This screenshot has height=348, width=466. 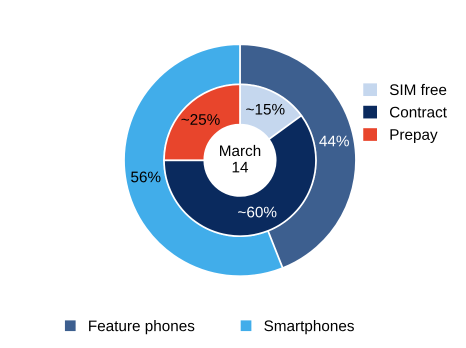 I want to click on data-label: ~15%, so click(x=265, y=109).